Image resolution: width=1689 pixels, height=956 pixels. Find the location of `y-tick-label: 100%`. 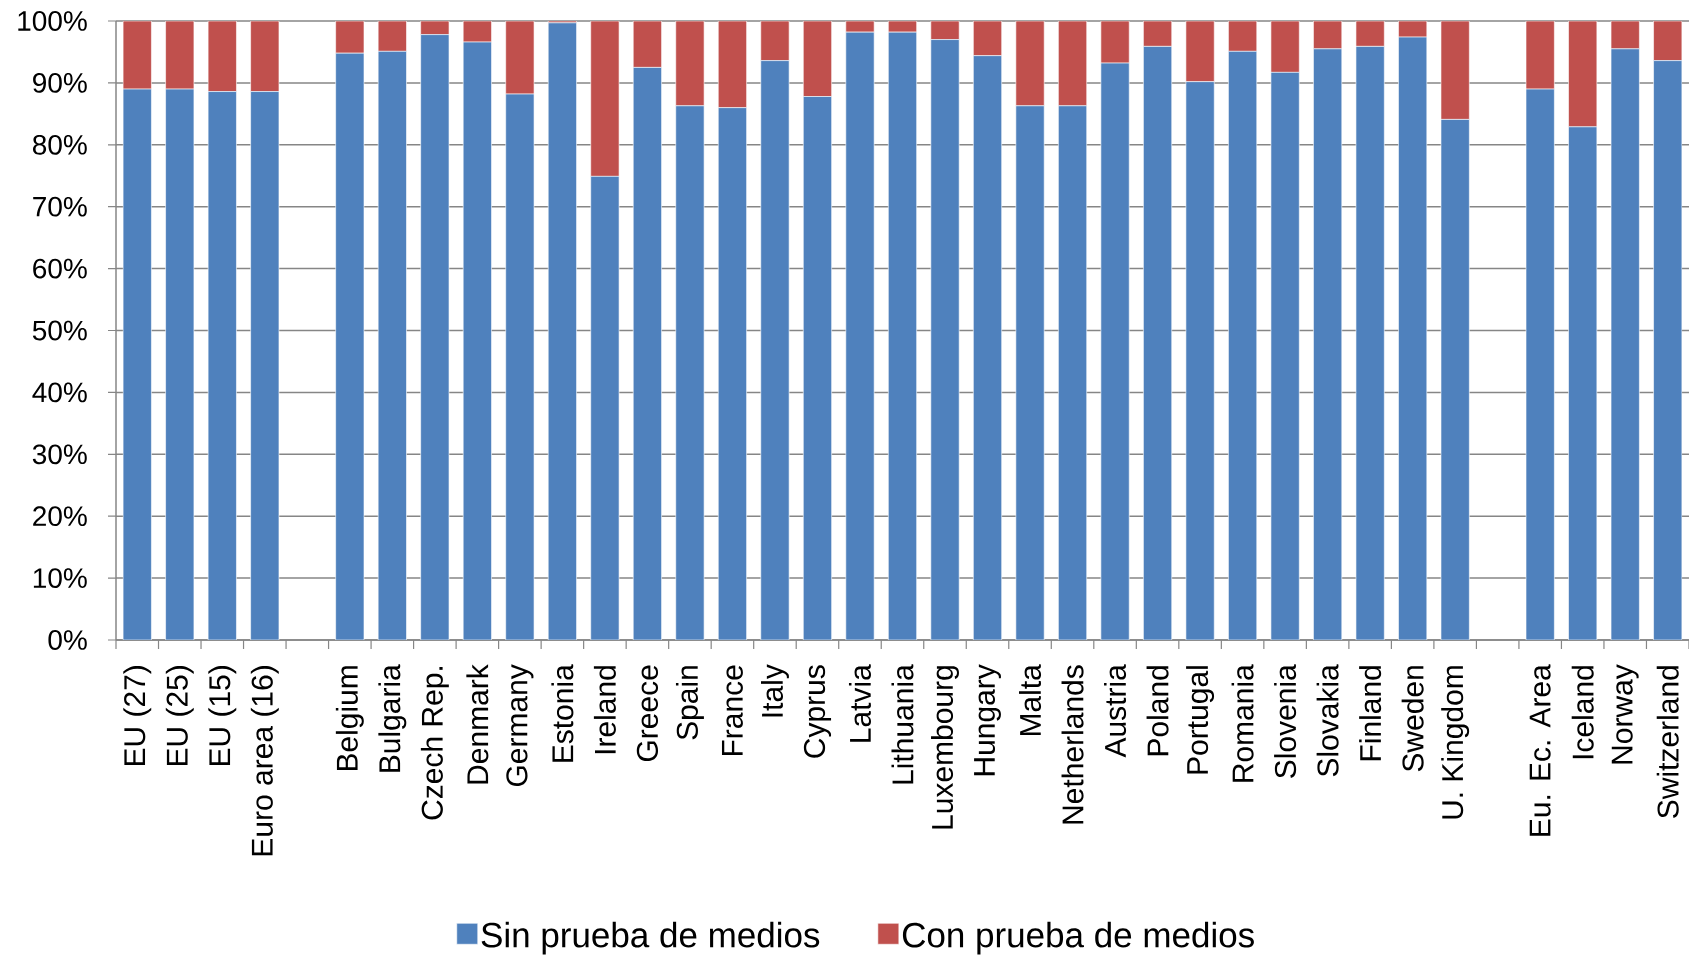

y-tick-label: 100% is located at coordinates (52, 21).